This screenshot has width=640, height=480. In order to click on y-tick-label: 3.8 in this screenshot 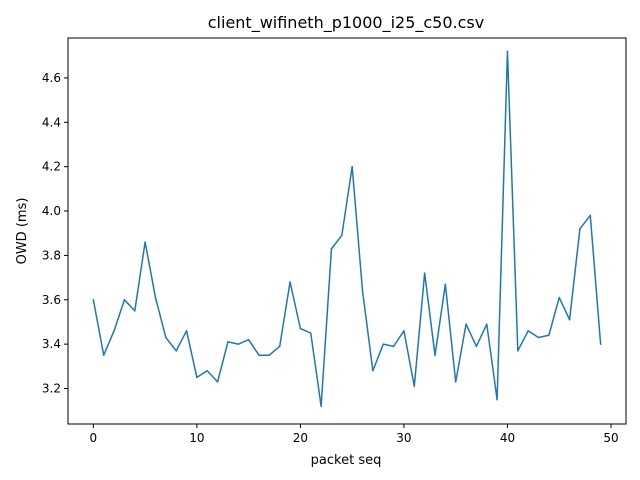, I will do `click(51, 255)`.